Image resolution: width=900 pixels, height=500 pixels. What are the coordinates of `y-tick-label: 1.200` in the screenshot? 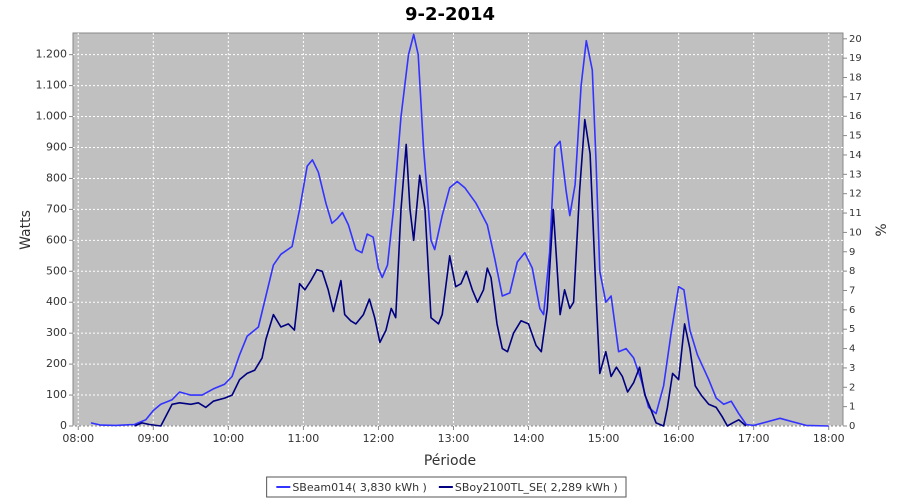 It's located at (52, 54).